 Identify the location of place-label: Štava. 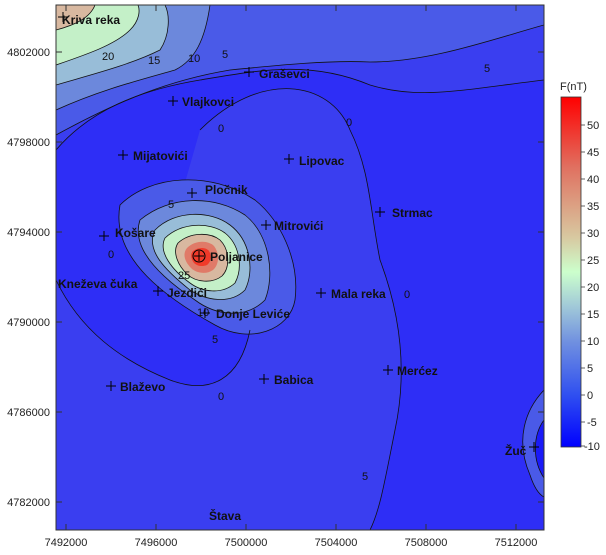
(225, 515).